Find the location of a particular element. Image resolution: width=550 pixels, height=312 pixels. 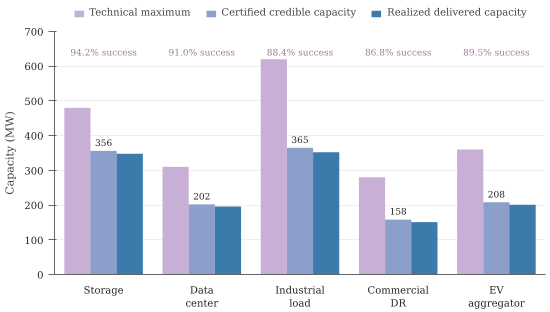

x-tick-label: Industrial load is located at coordinates (300, 298).